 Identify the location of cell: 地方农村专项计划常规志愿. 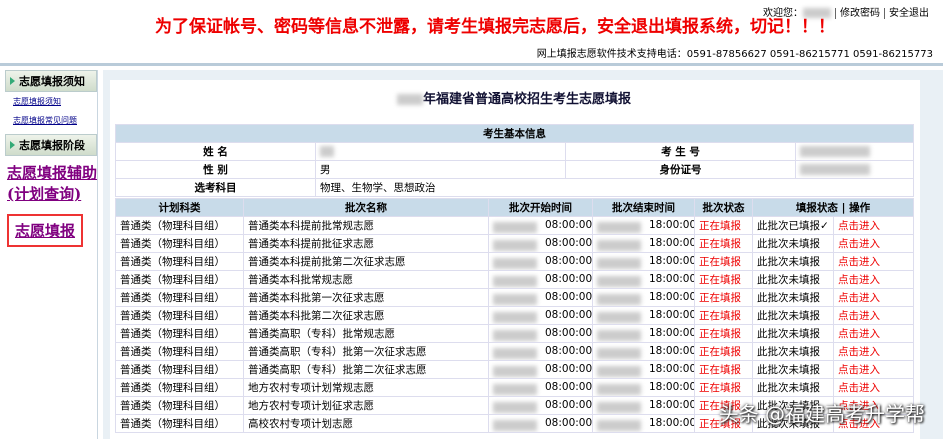
(366, 387).